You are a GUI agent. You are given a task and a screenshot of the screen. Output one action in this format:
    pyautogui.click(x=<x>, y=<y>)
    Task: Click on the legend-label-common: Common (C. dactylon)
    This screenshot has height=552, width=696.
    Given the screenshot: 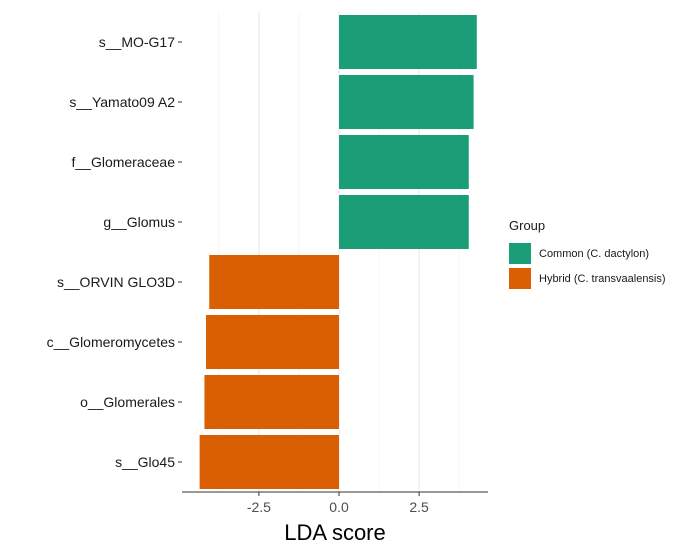 What is the action you would take?
    pyautogui.click(x=594, y=253)
    